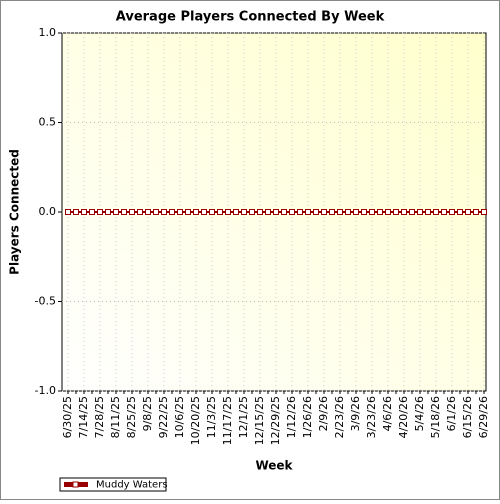  Describe the element at coordinates (371, 417) in the screenshot. I see `x-tick-label: 3/23/26` at that location.